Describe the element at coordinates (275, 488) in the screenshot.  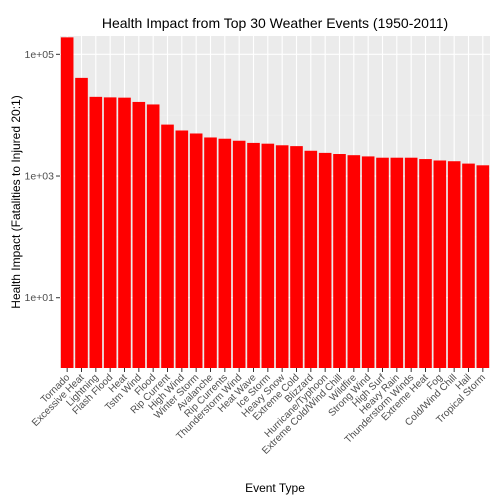
I see `x-axis-label: Event Type` at that location.